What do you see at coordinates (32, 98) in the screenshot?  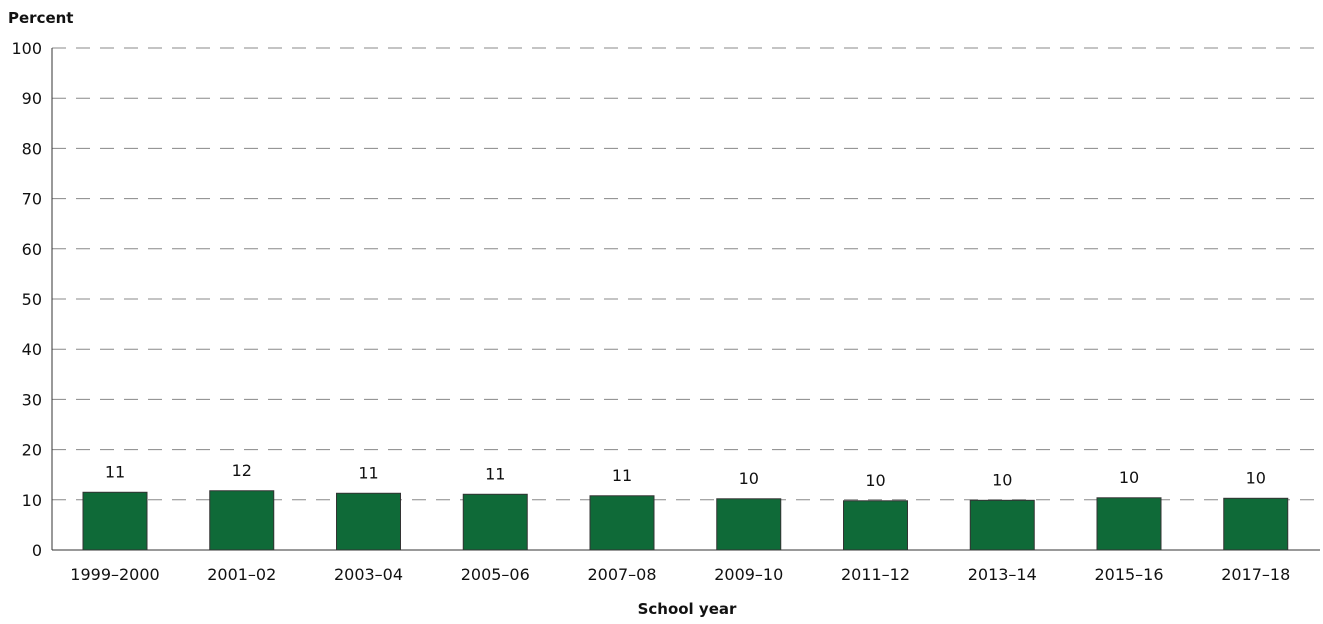 I see `y-tick-label: 90` at bounding box center [32, 98].